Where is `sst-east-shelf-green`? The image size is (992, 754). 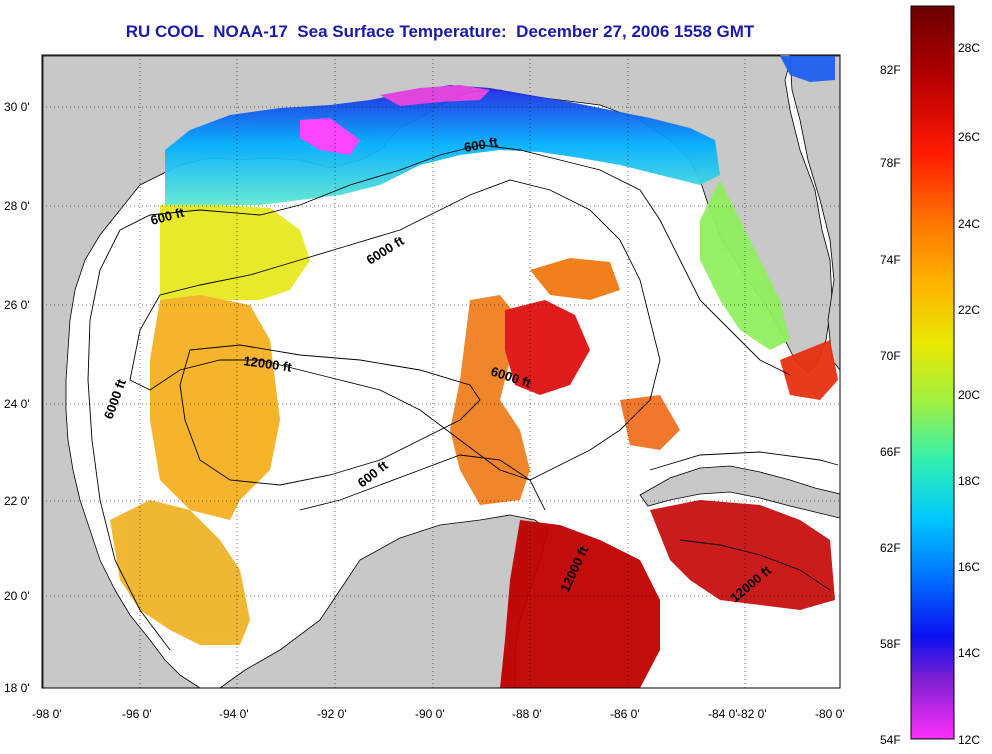
sst-east-shelf-green is located at coordinates (745, 265).